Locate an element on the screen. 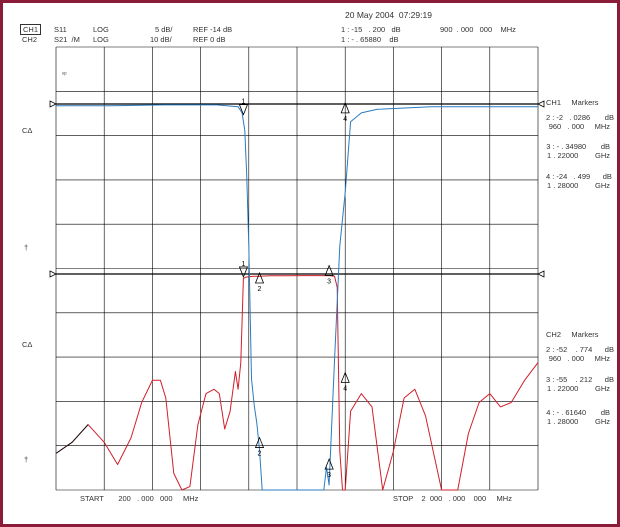  ch1-marker-4-freq: 1 . 28000 GHz is located at coordinates (578, 185).